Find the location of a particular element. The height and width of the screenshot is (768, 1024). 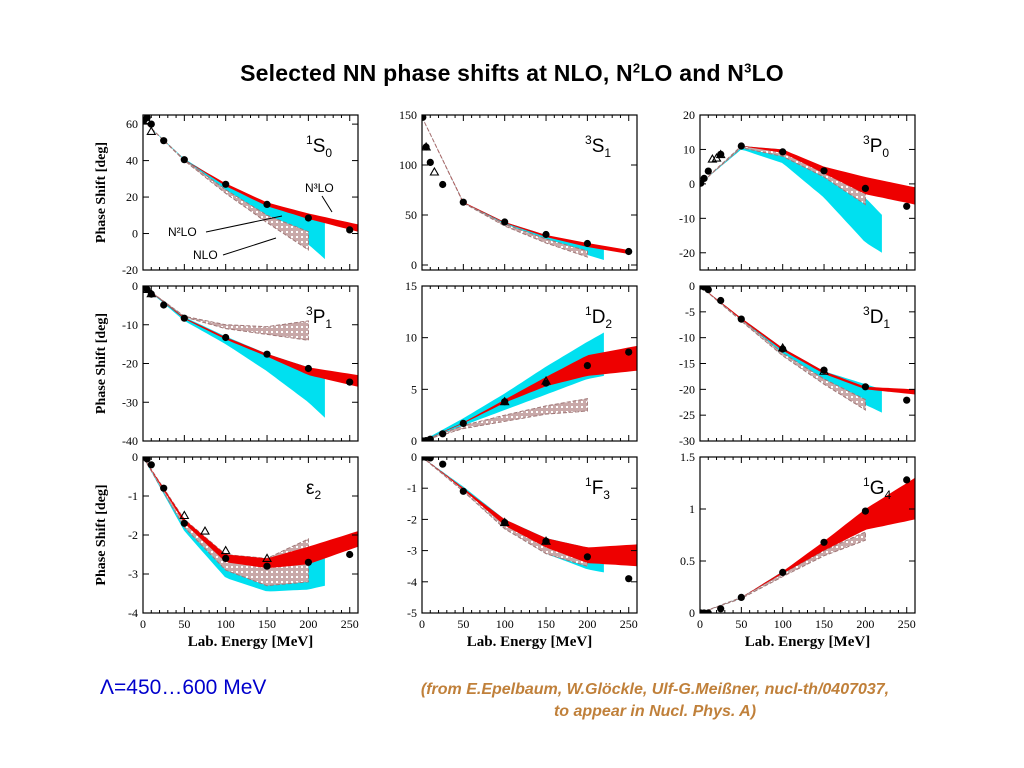

partial-wave-label: 1D2 is located at coordinates (598, 317).